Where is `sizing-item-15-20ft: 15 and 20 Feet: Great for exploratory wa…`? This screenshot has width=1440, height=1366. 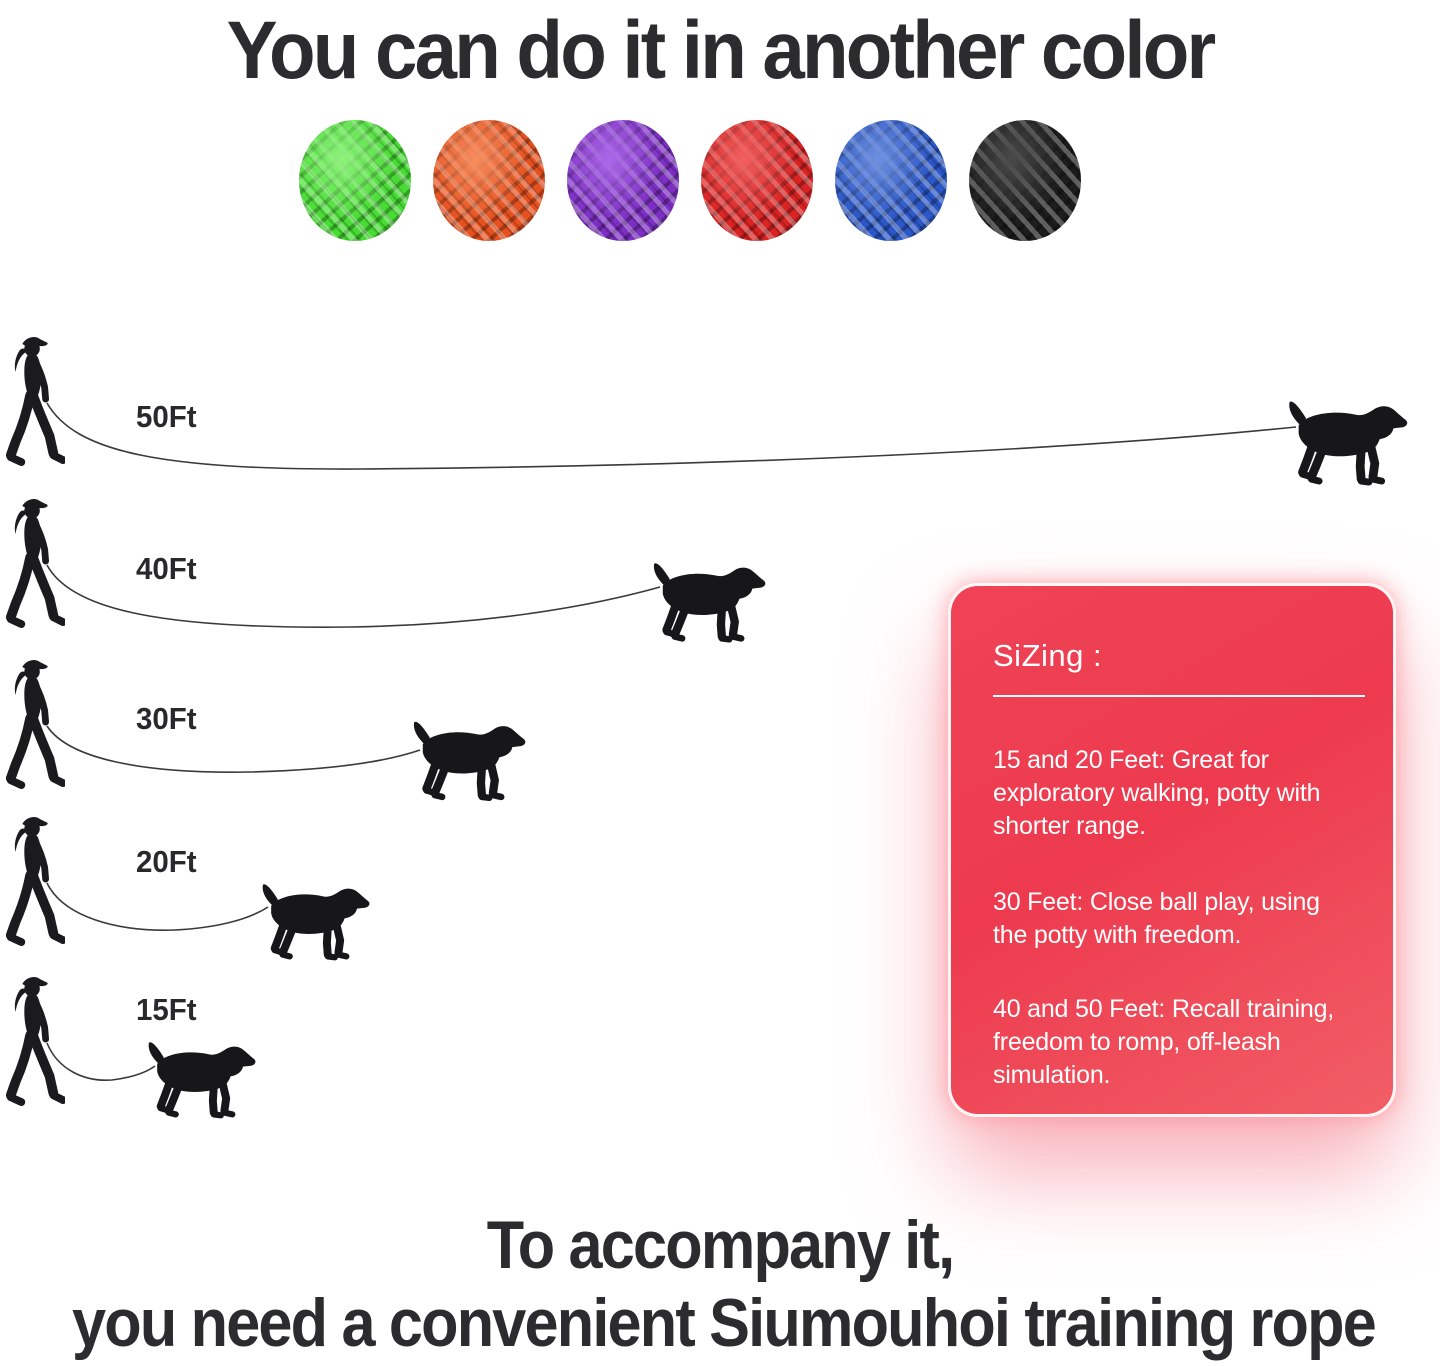
sizing-item-15-20ft: 15 and 20 Feet: Great for exploratory wa… is located at coordinates (1157, 793).